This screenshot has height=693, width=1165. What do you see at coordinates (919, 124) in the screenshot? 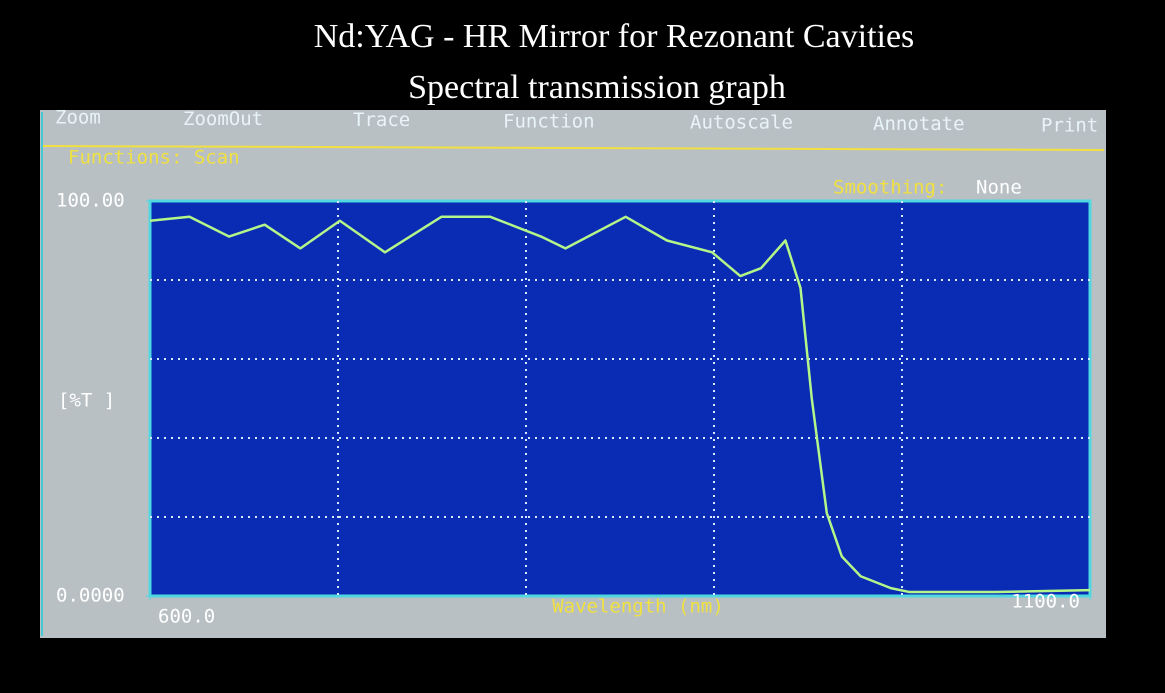
I see `menu-item: Annotate` at bounding box center [919, 124].